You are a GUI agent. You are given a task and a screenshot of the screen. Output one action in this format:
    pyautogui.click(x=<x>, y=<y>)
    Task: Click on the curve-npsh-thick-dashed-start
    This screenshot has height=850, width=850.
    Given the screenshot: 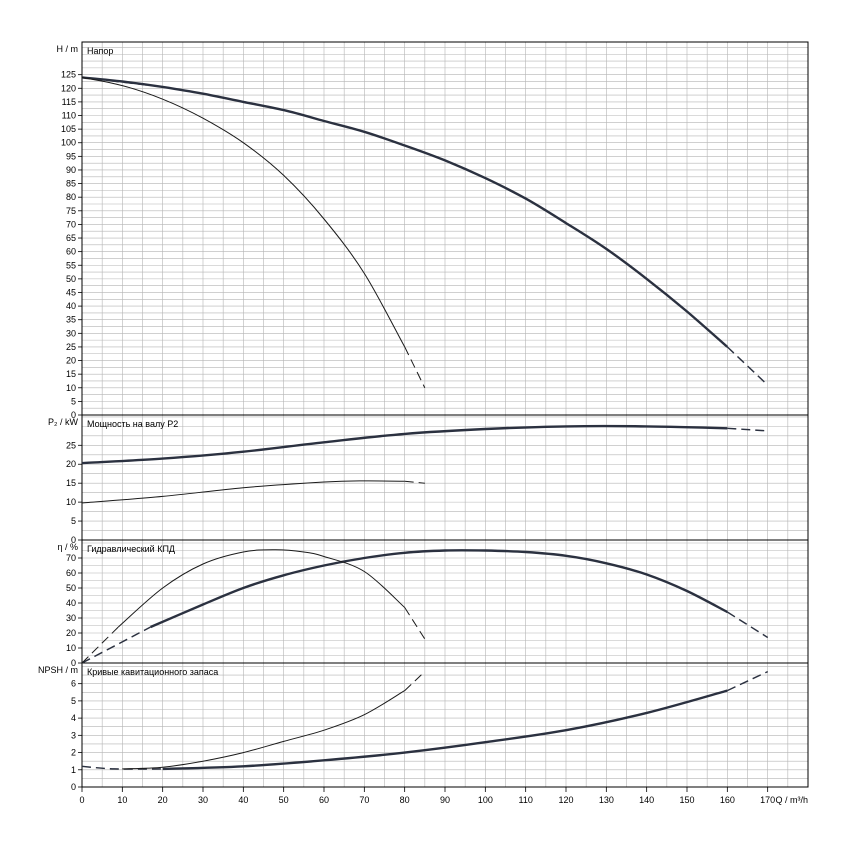 What is the action you would take?
    pyautogui.click(x=122, y=767)
    